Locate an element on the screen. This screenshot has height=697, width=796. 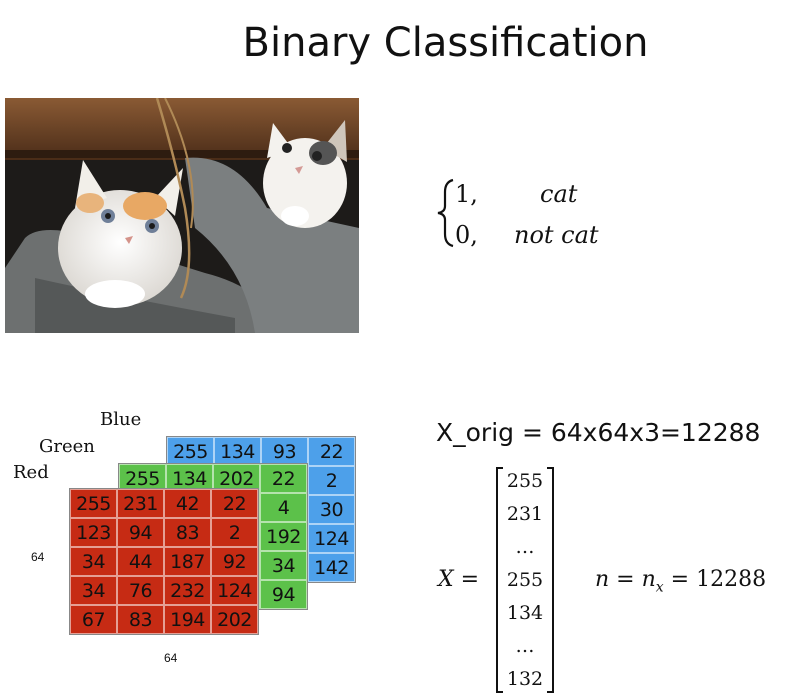
feature-vector: 255 231 … 255 134 … 132 is located at coordinates (525, 580).